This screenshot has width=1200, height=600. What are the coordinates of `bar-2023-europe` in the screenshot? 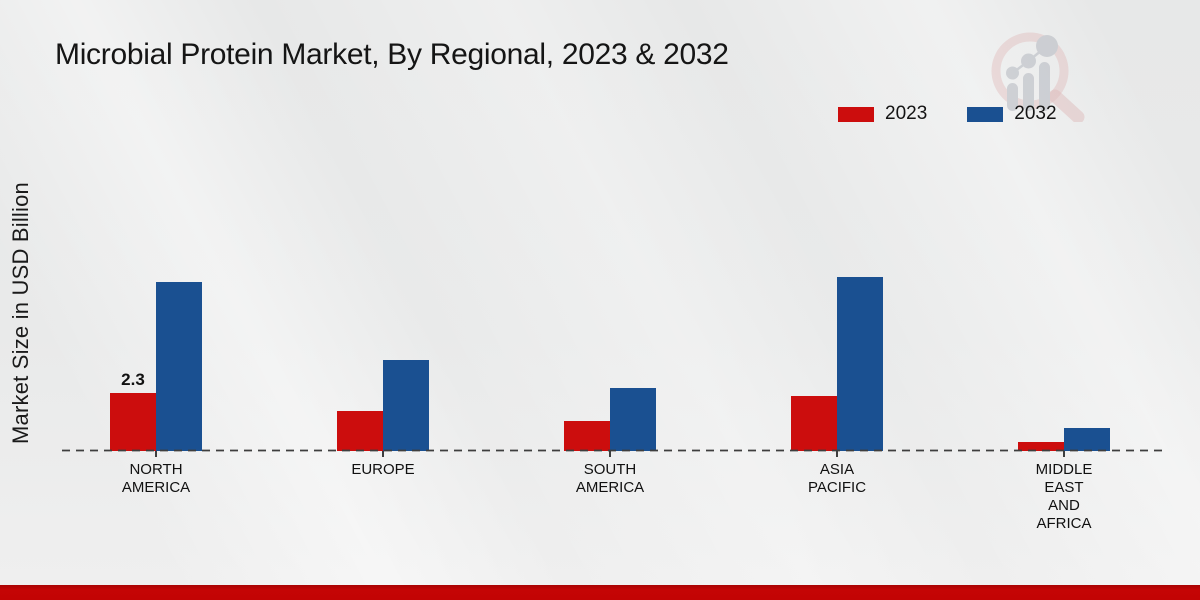 It's located at (360, 431).